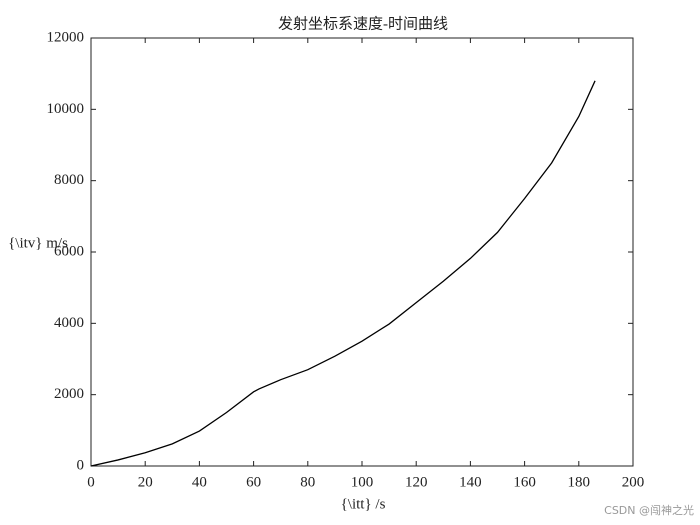  Describe the element at coordinates (524, 482) in the screenshot. I see `x-tick-label: 160` at that location.